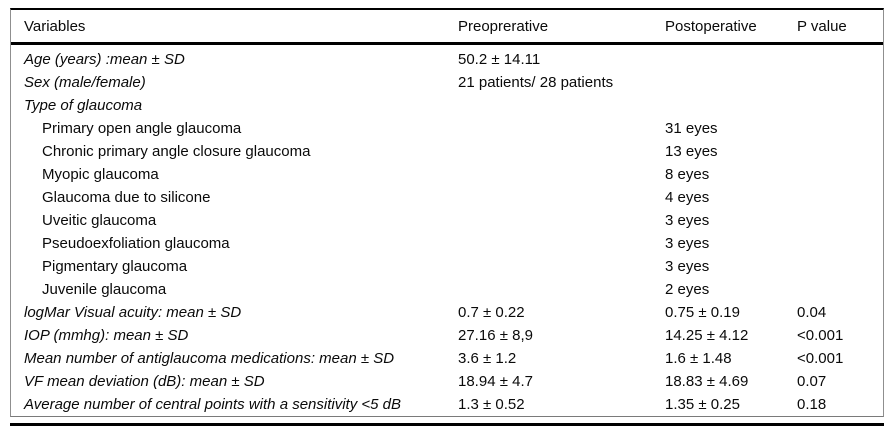 Image resolution: width=896 pixels, height=430 pixels. What do you see at coordinates (142, 128) in the screenshot?
I see `variable-cell: Primary open angle glaucoma` at bounding box center [142, 128].